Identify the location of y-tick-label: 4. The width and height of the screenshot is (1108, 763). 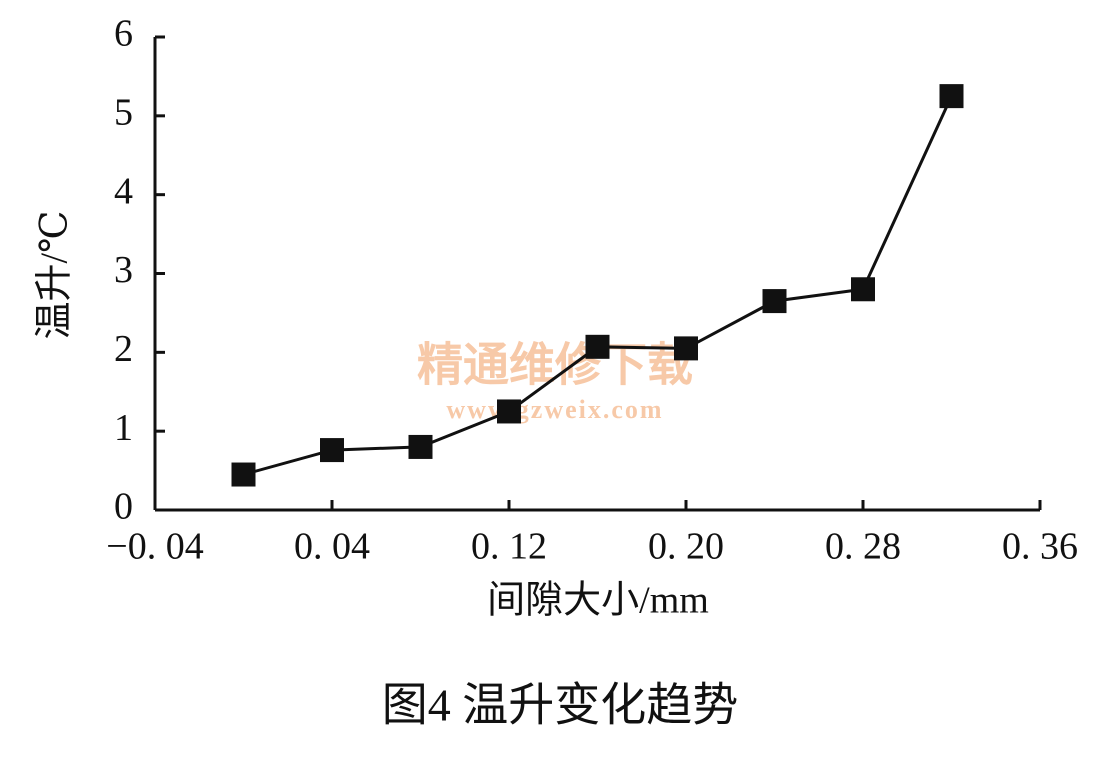
(123, 191).